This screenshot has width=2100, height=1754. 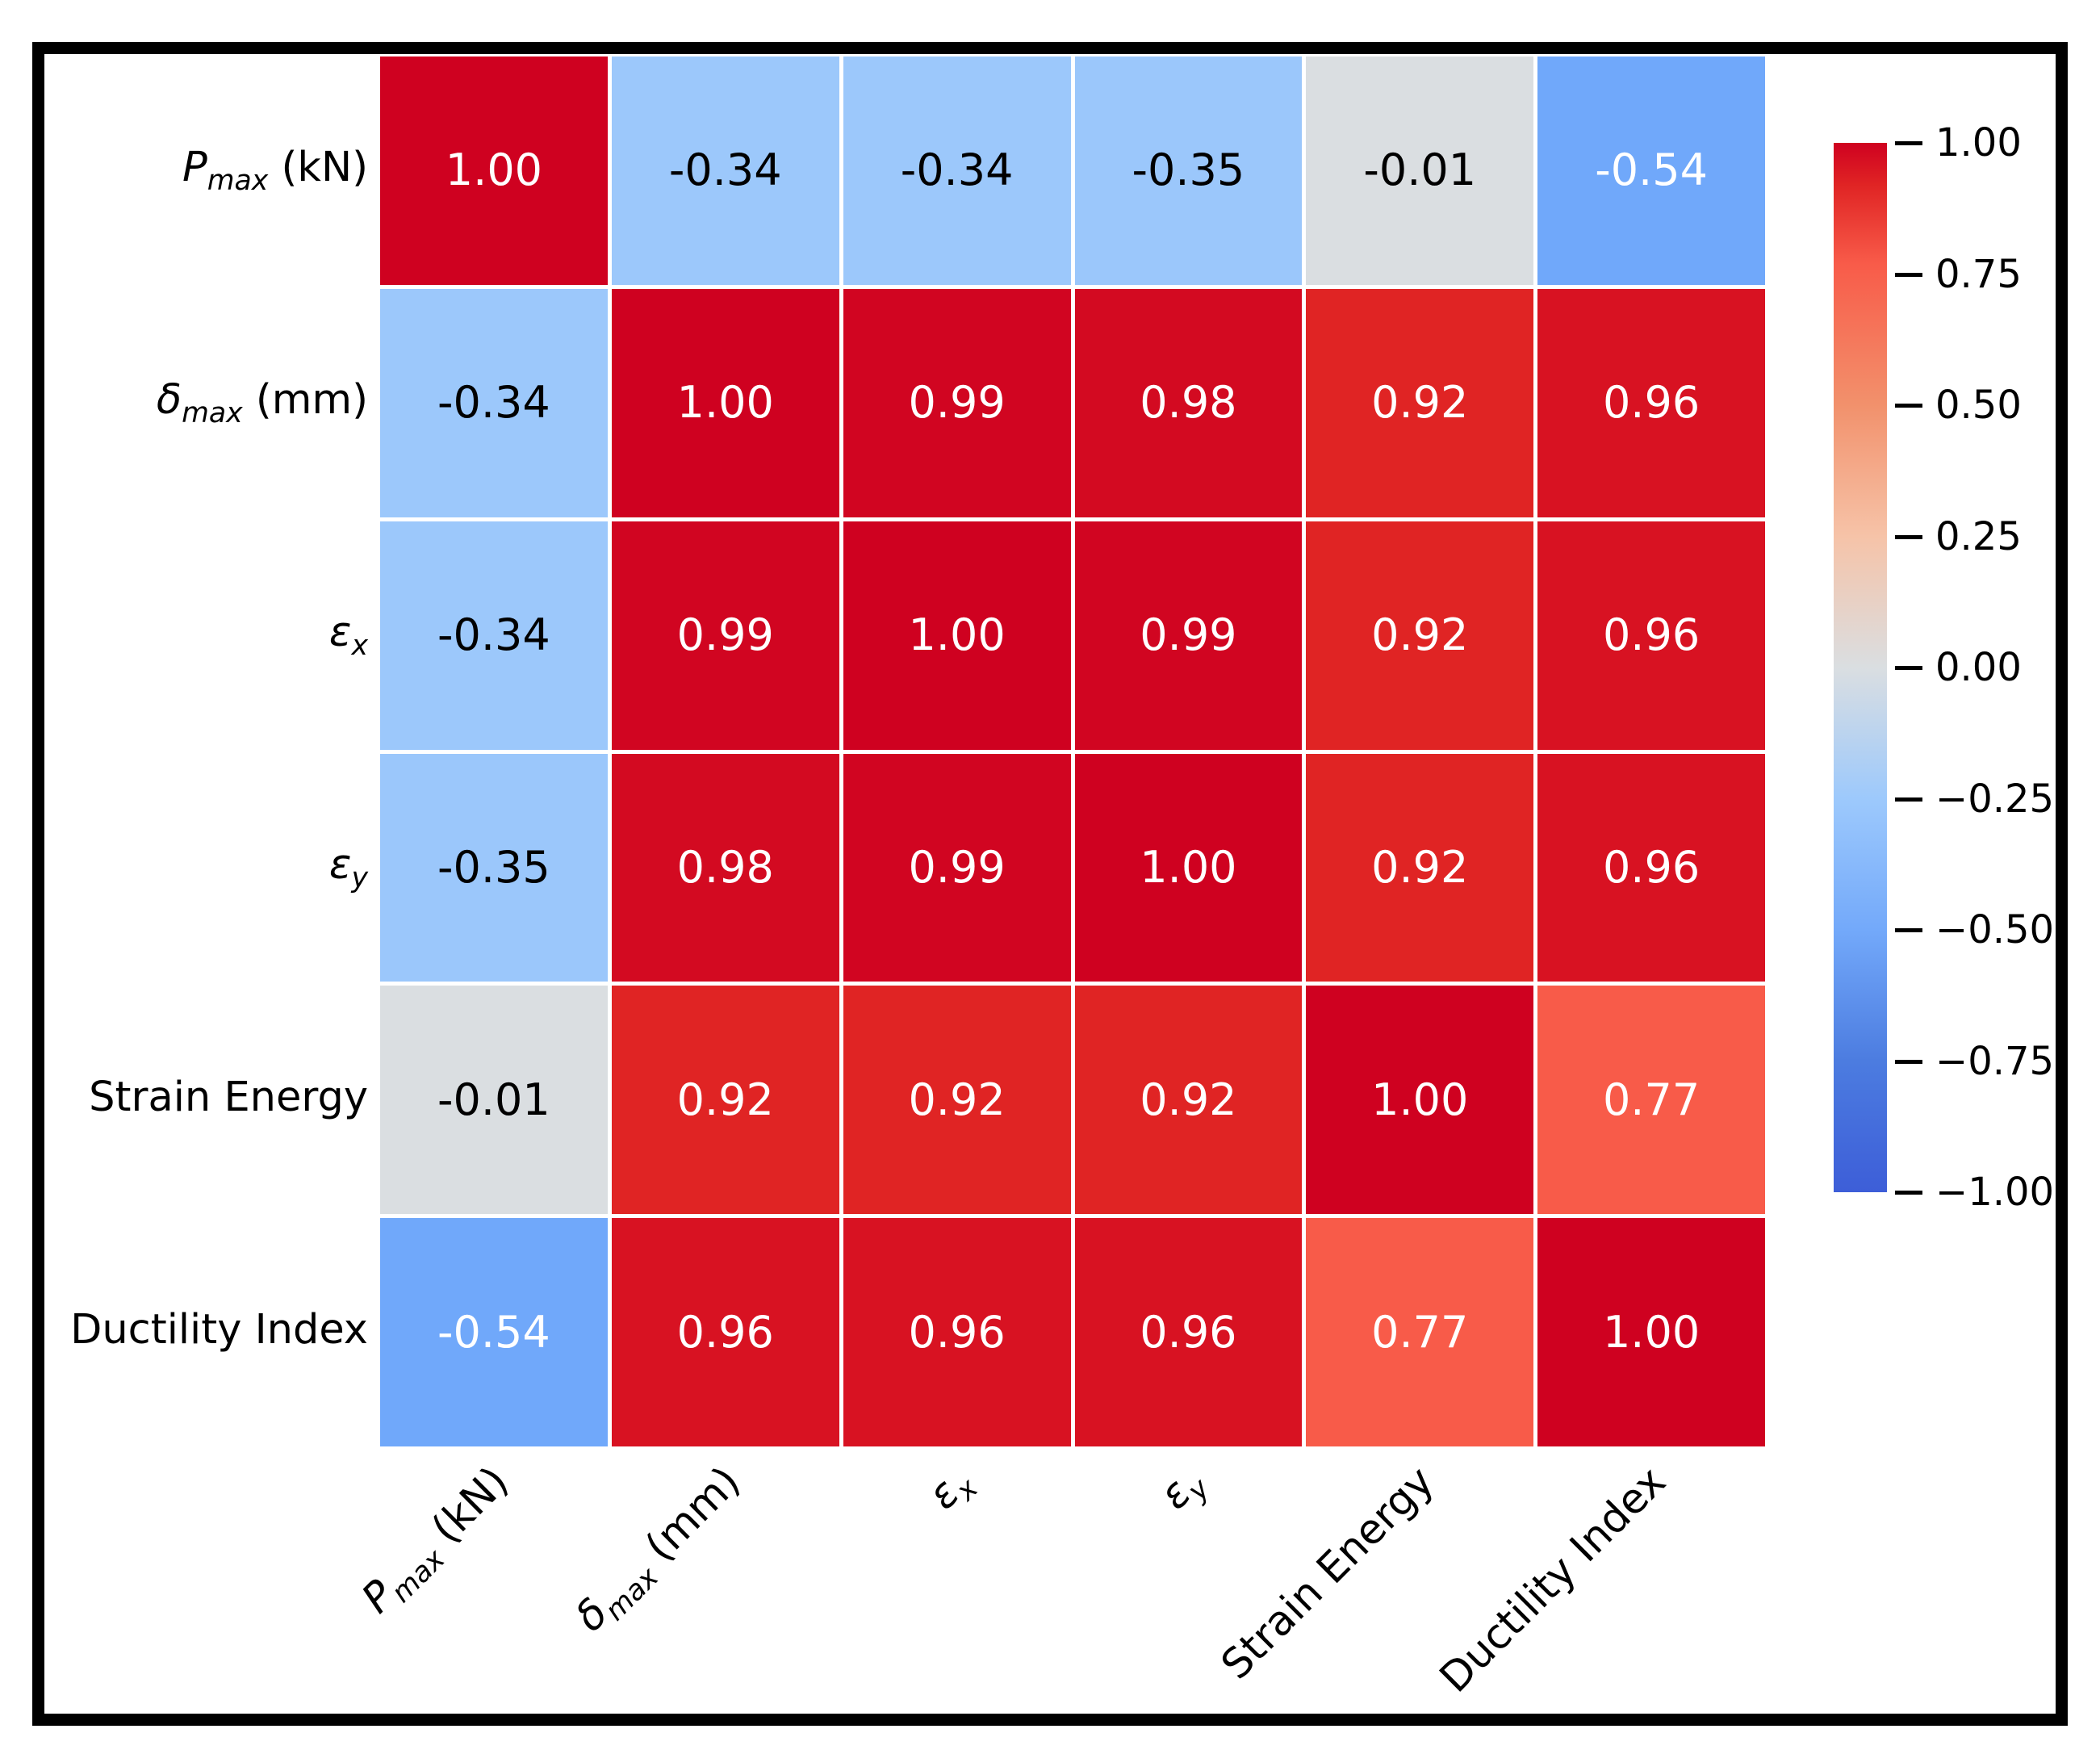 I want to click on y-axis-label: Pmax (kN), so click(x=208, y=171).